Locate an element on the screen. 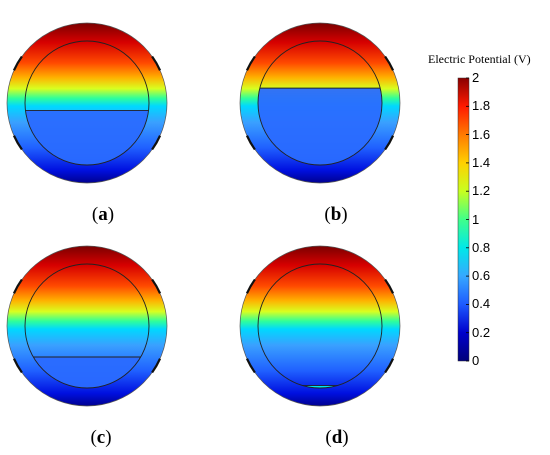  colorbar-tick-label: 1.4 is located at coordinates (481, 162).